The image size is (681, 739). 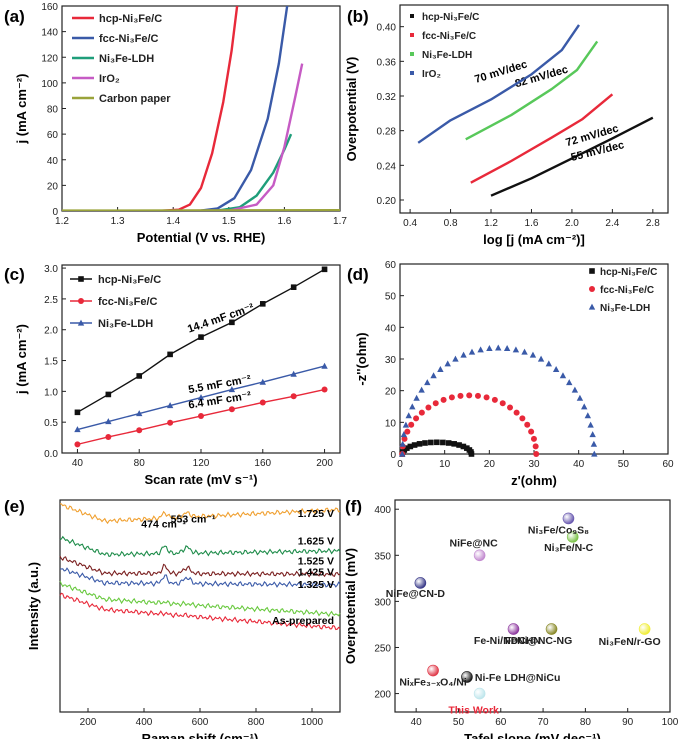 What do you see at coordinates (538, 641) in the screenshot?
I see `benchmark-label: FeNi@NC-NG` at bounding box center [538, 641].